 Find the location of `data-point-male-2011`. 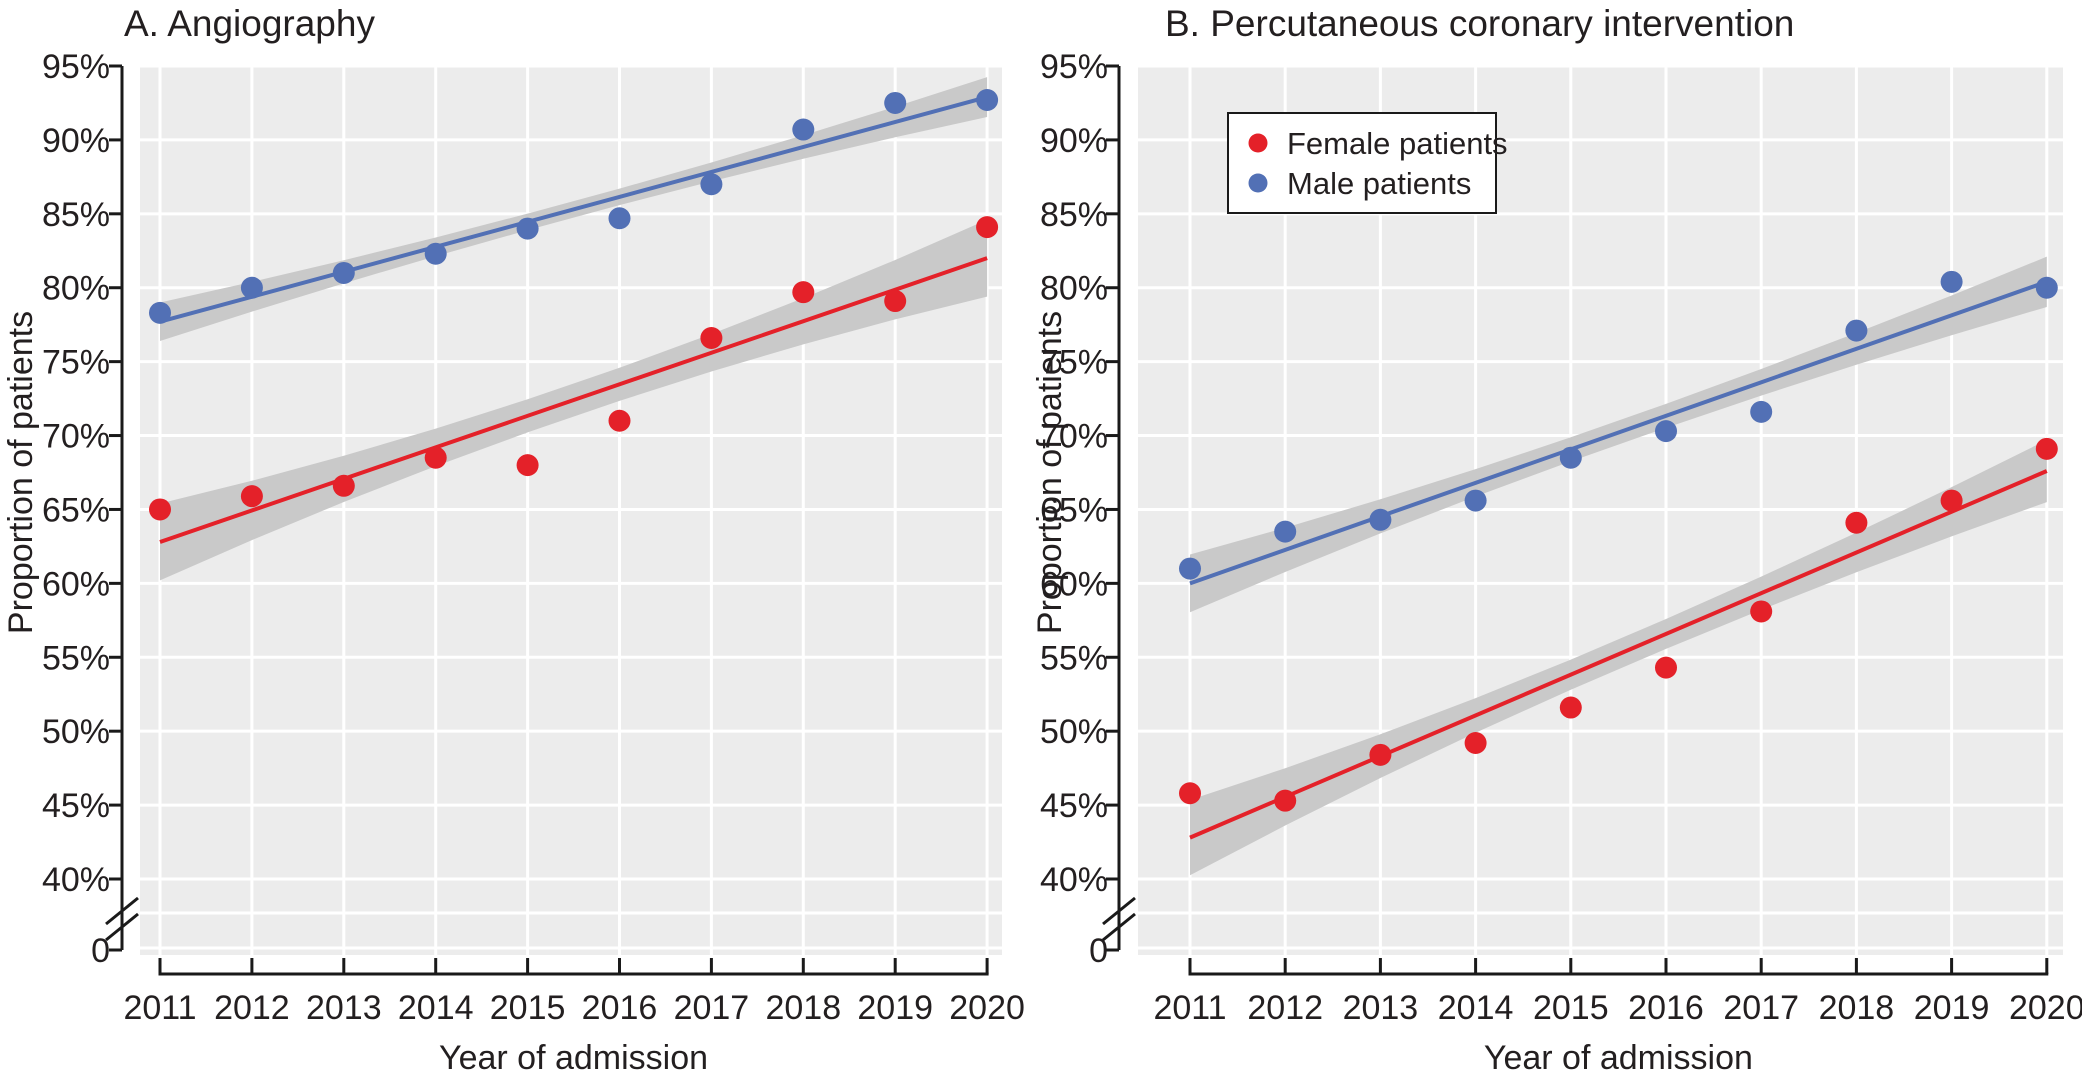

data-point-male-2011 is located at coordinates (160, 312).